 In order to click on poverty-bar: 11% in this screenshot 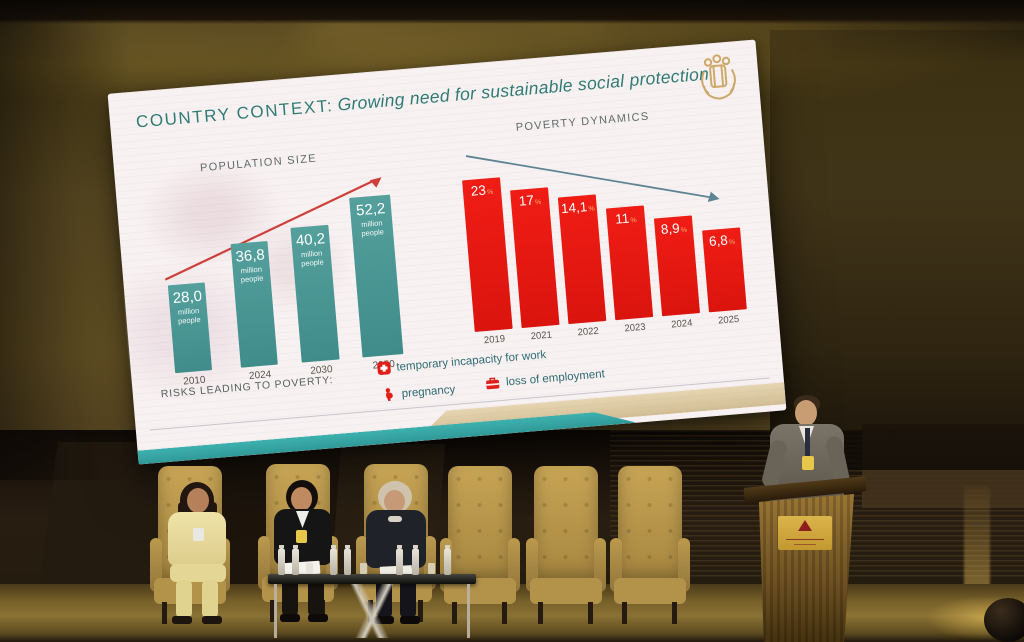, I will do `click(629, 263)`.